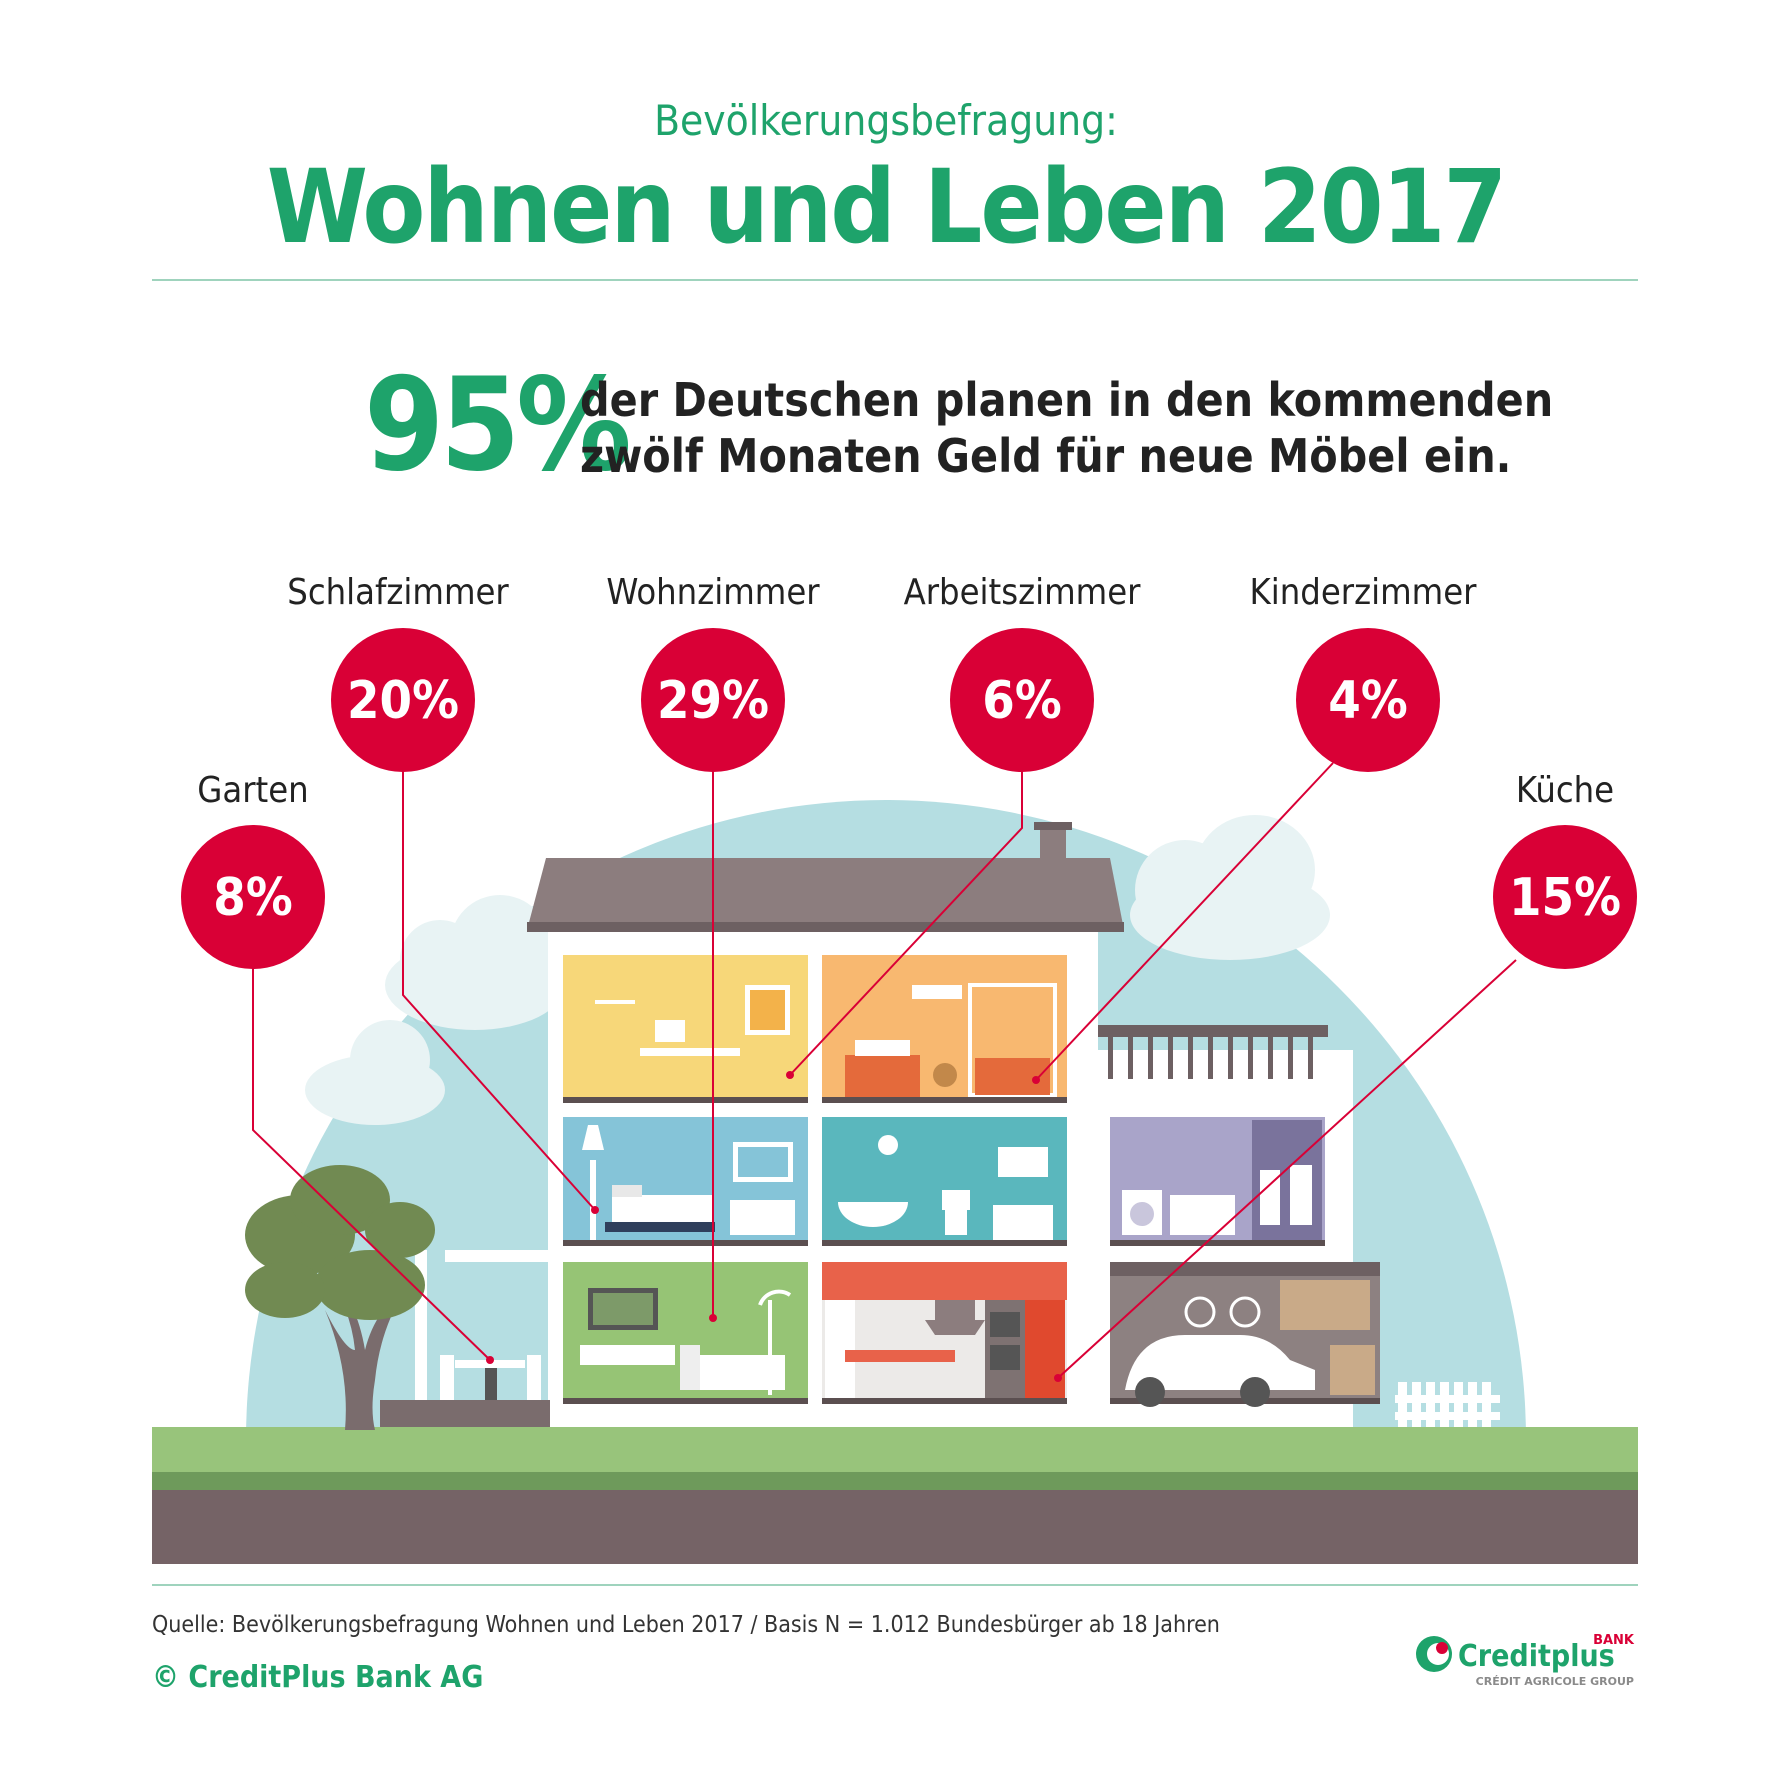 The image size is (1772, 1772). I want to click on bubble-wohnzimmer-percent: 29%, so click(713, 701).